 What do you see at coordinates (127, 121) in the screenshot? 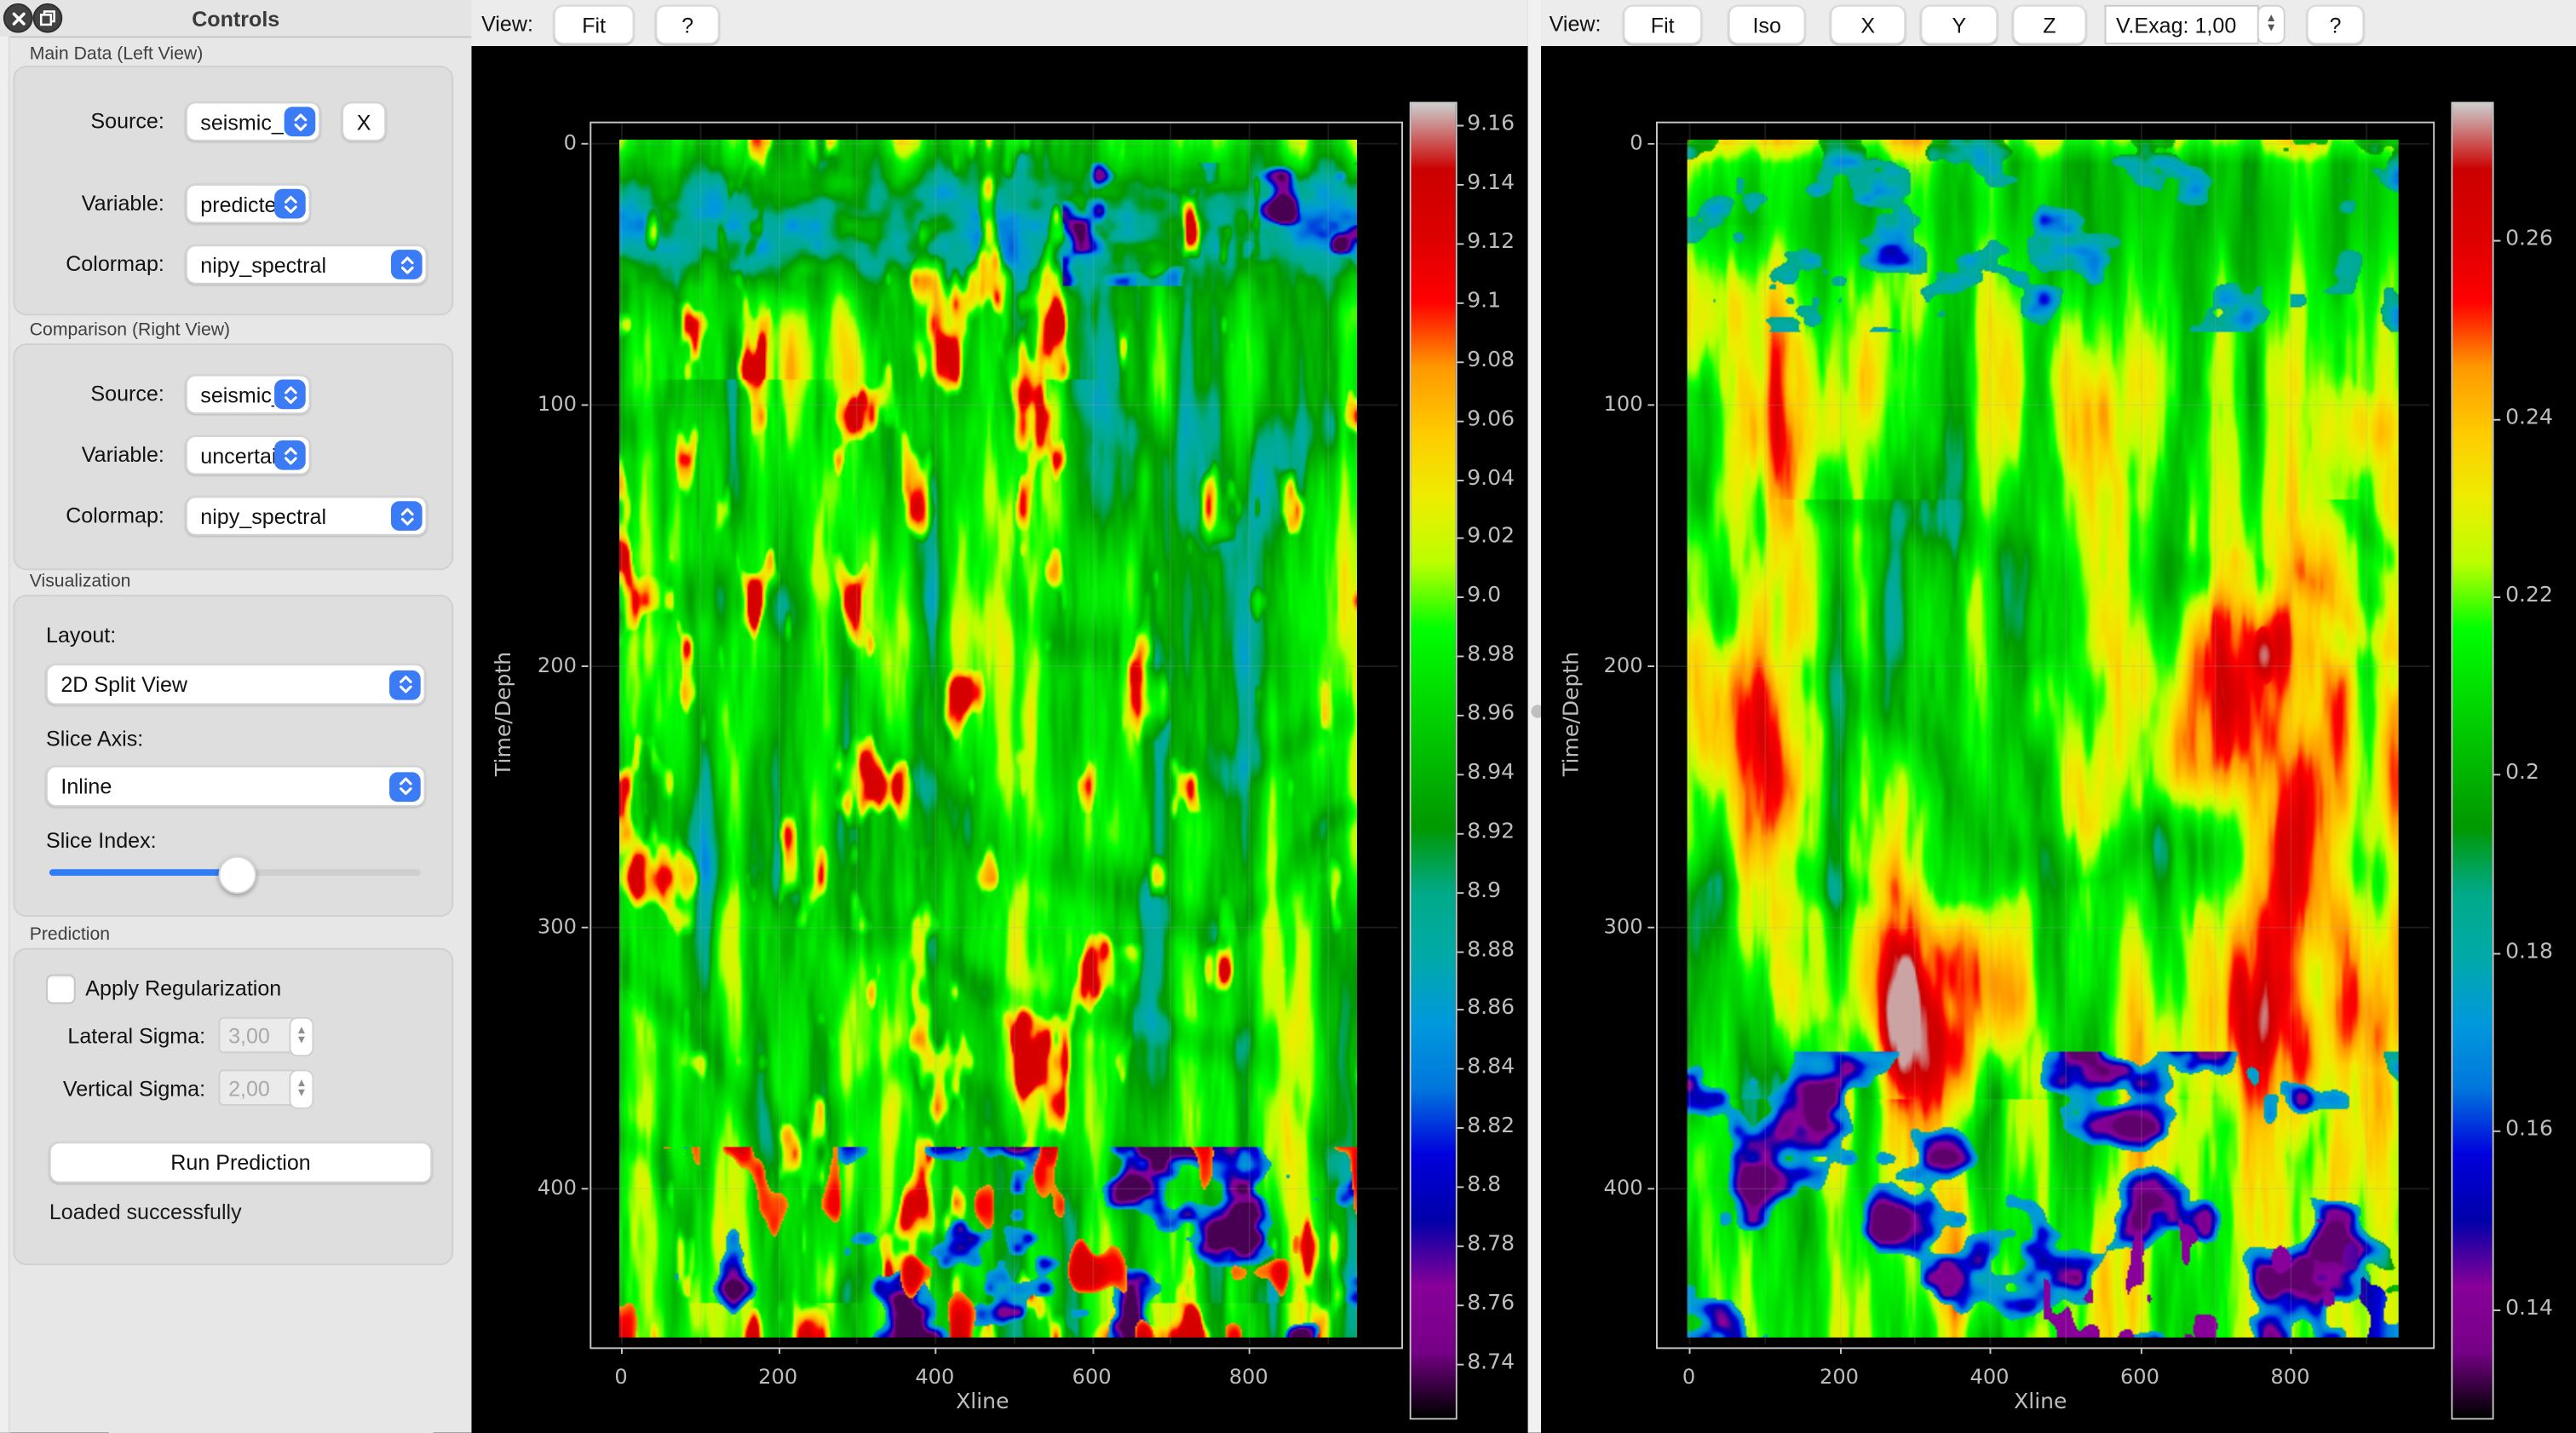
I see `main-source-label: Source:` at bounding box center [127, 121].